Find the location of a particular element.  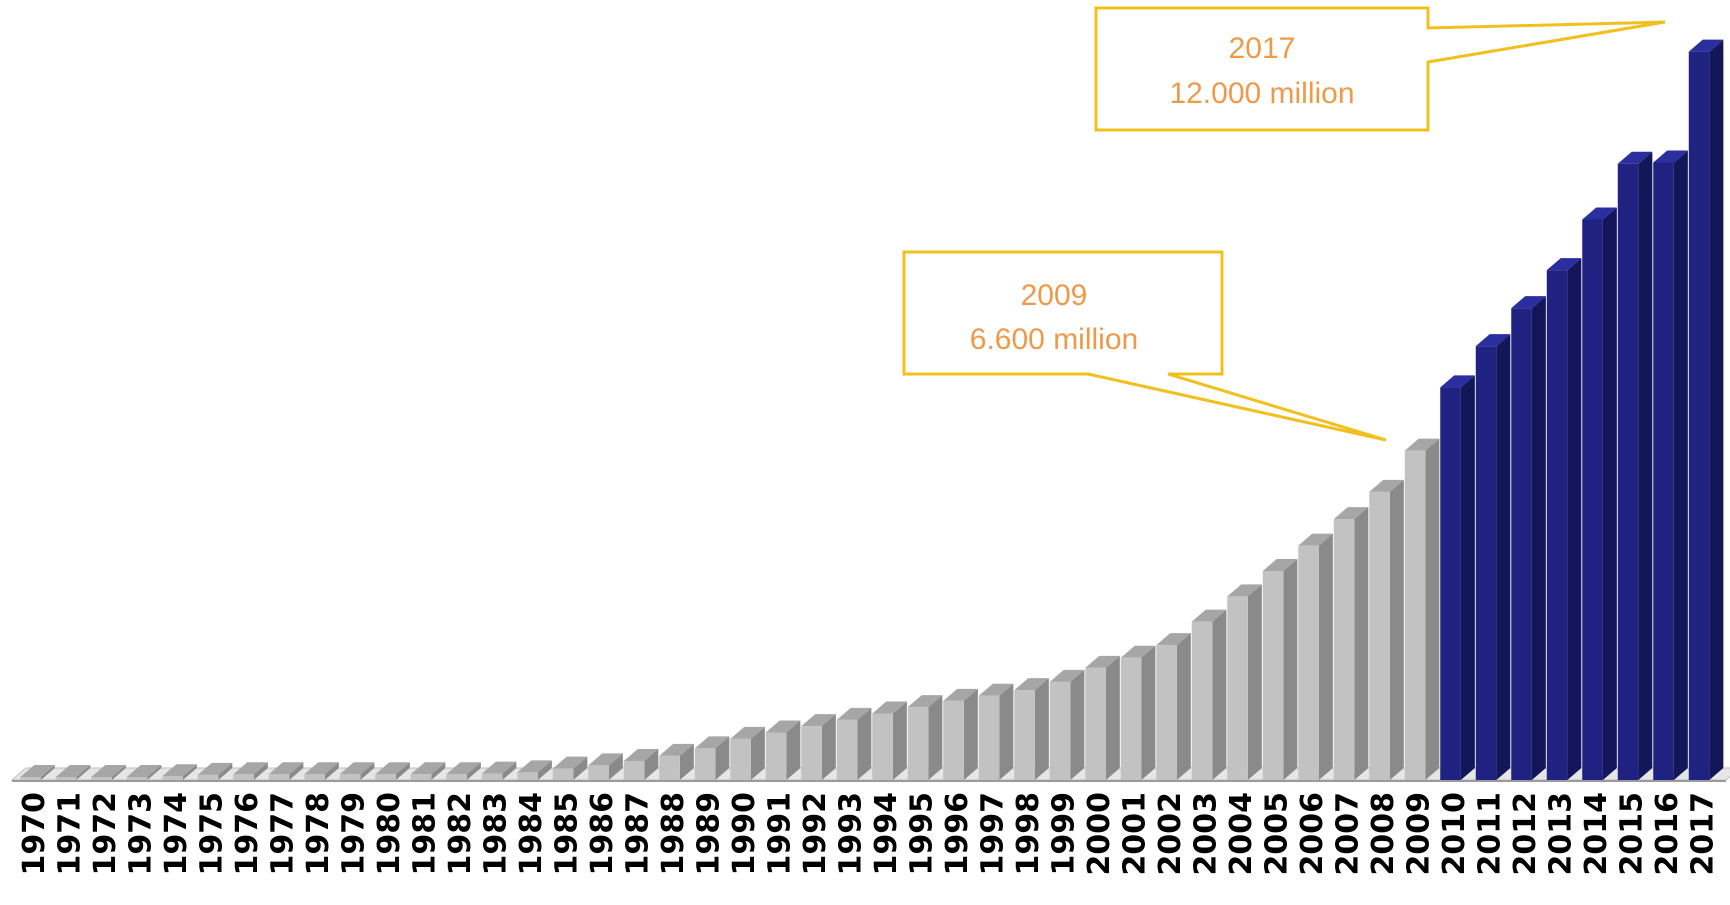

bar-front-1999 is located at coordinates (1060, 730).